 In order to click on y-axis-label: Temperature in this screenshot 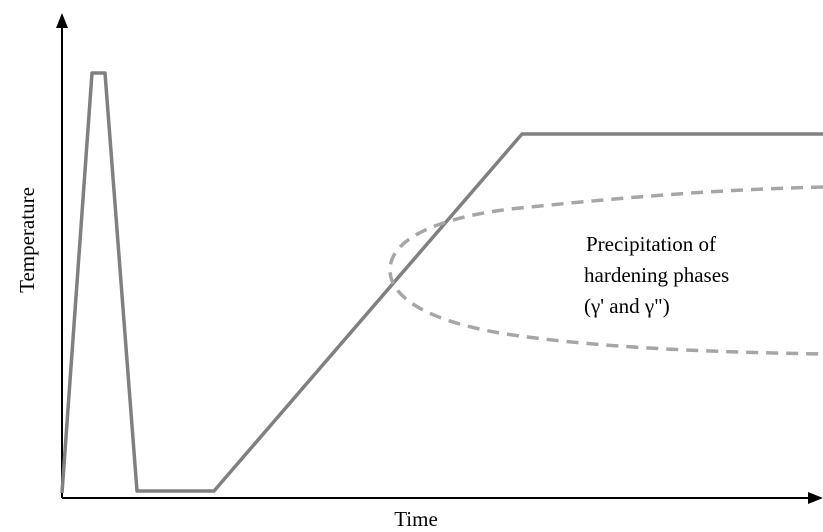, I will do `click(27, 240)`.